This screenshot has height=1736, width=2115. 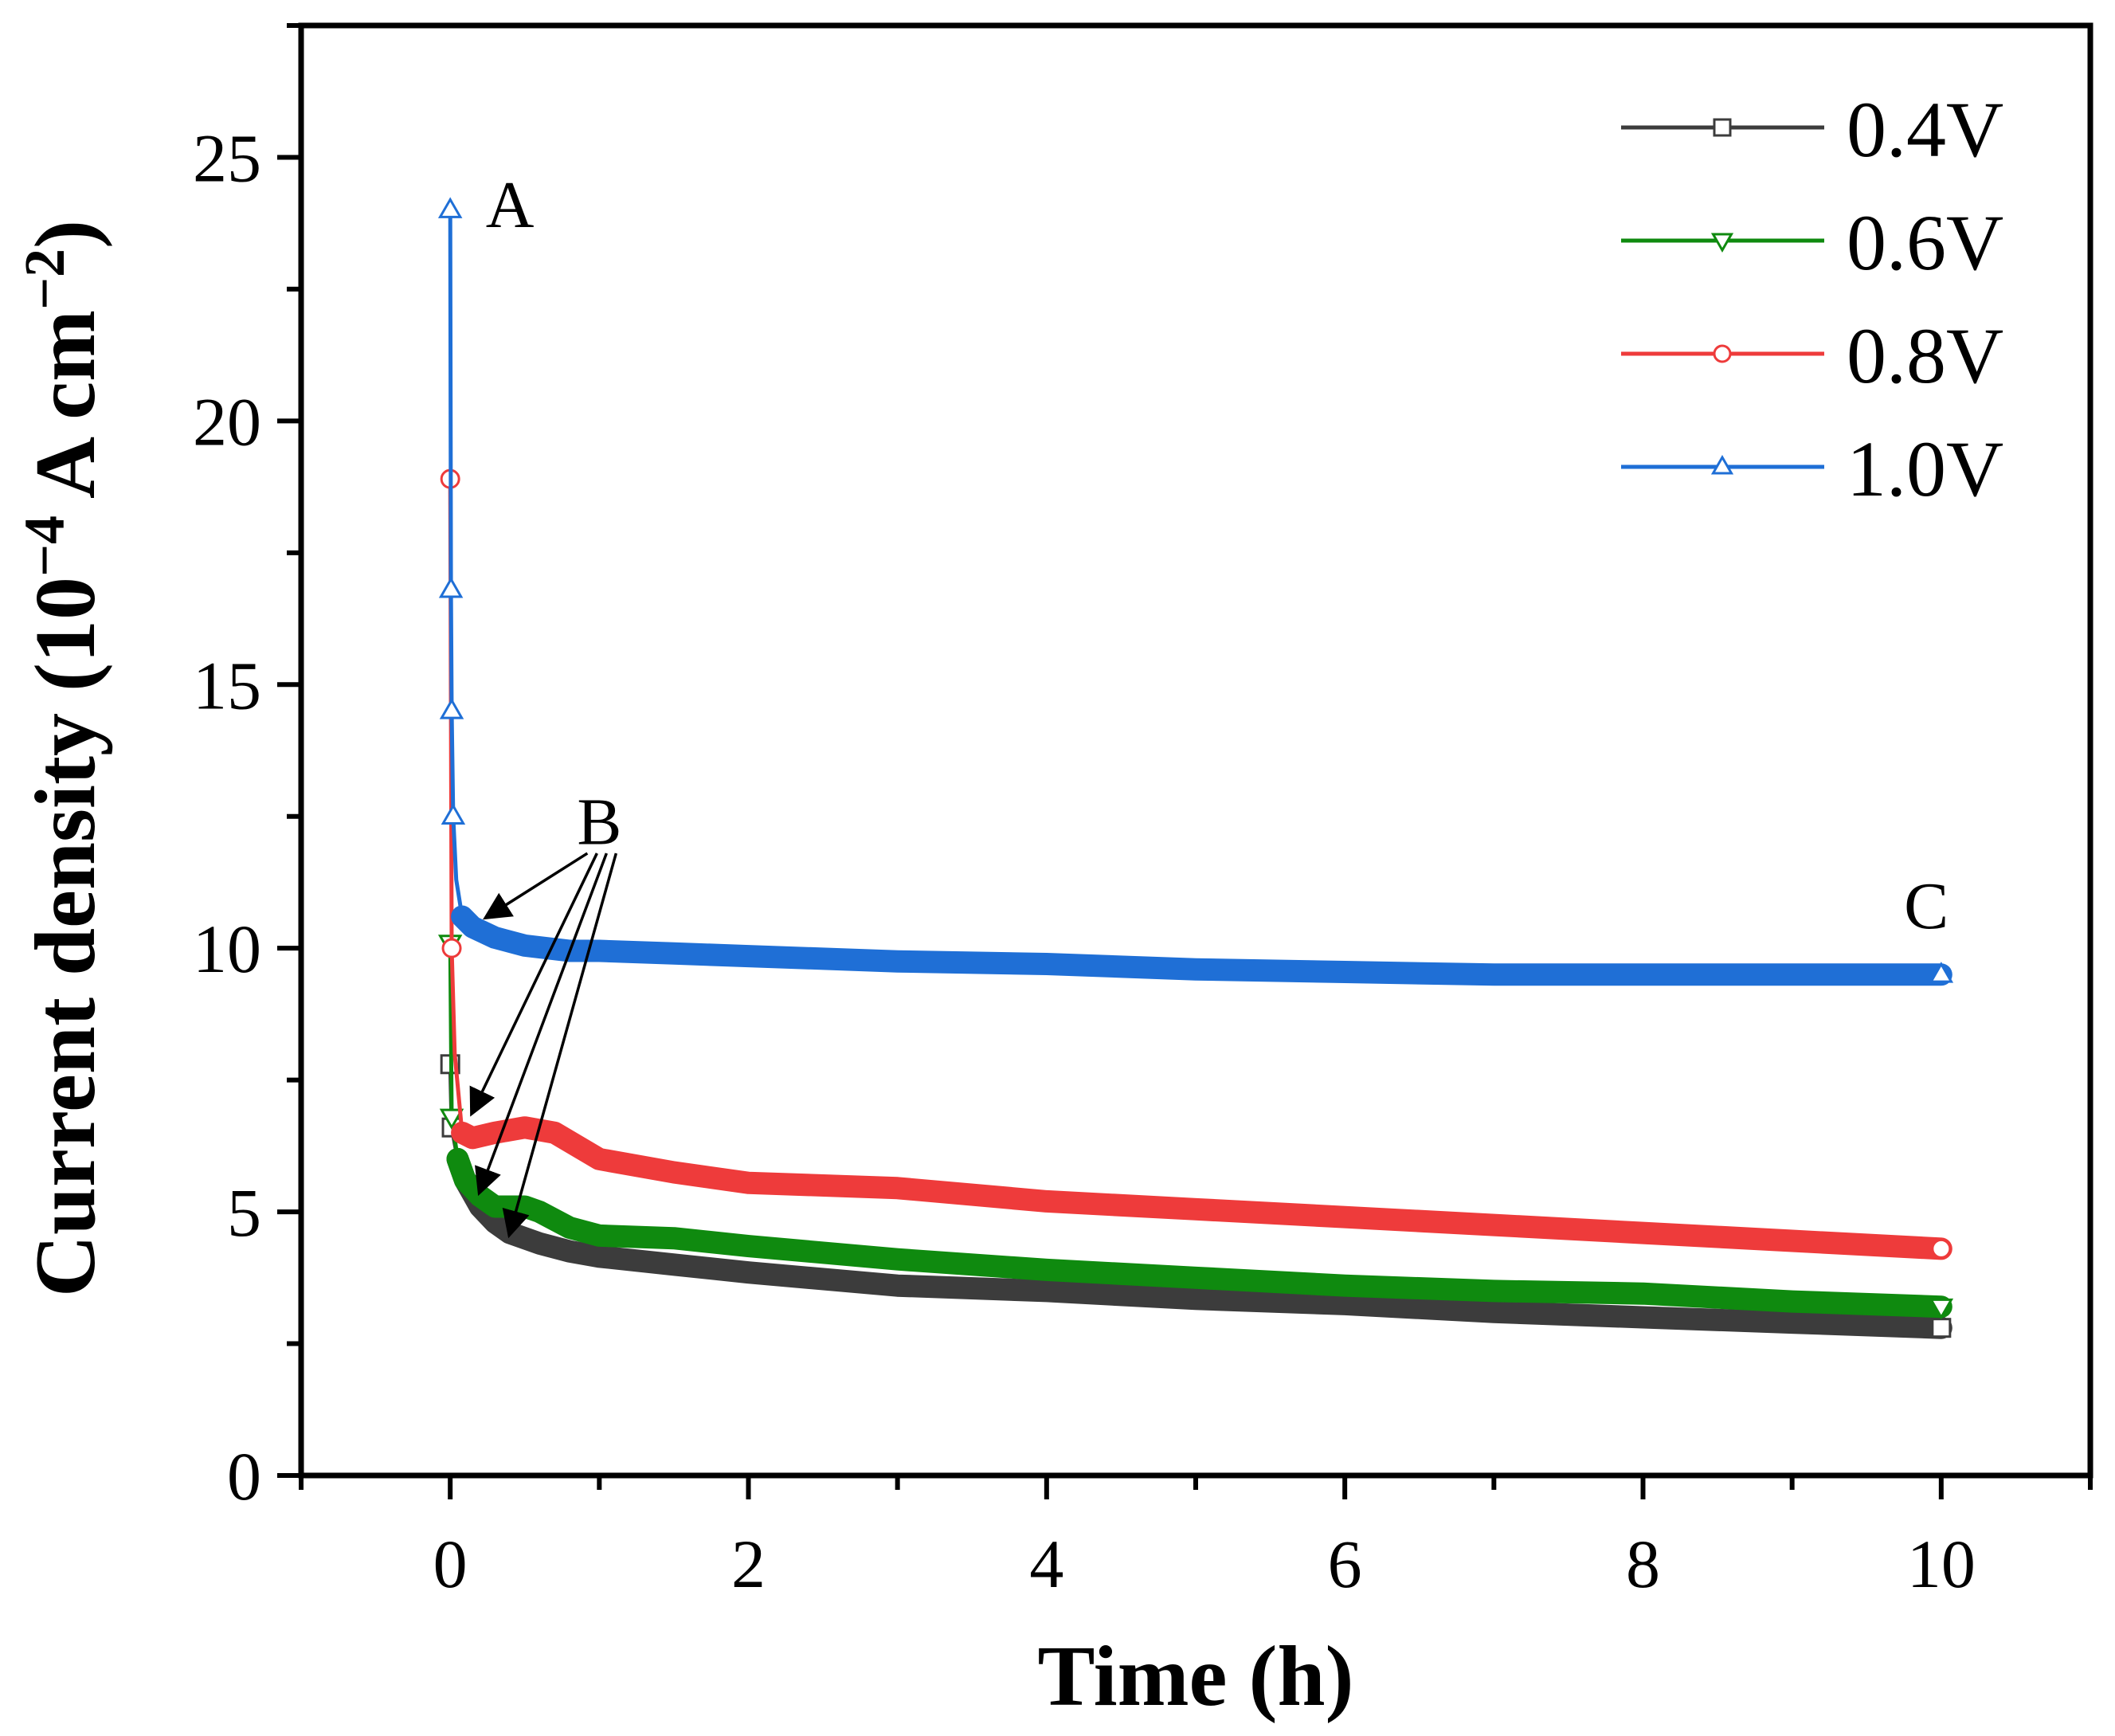 What do you see at coordinates (1196, 1677) in the screenshot?
I see `x-axis-title: Time (h)` at bounding box center [1196, 1677].